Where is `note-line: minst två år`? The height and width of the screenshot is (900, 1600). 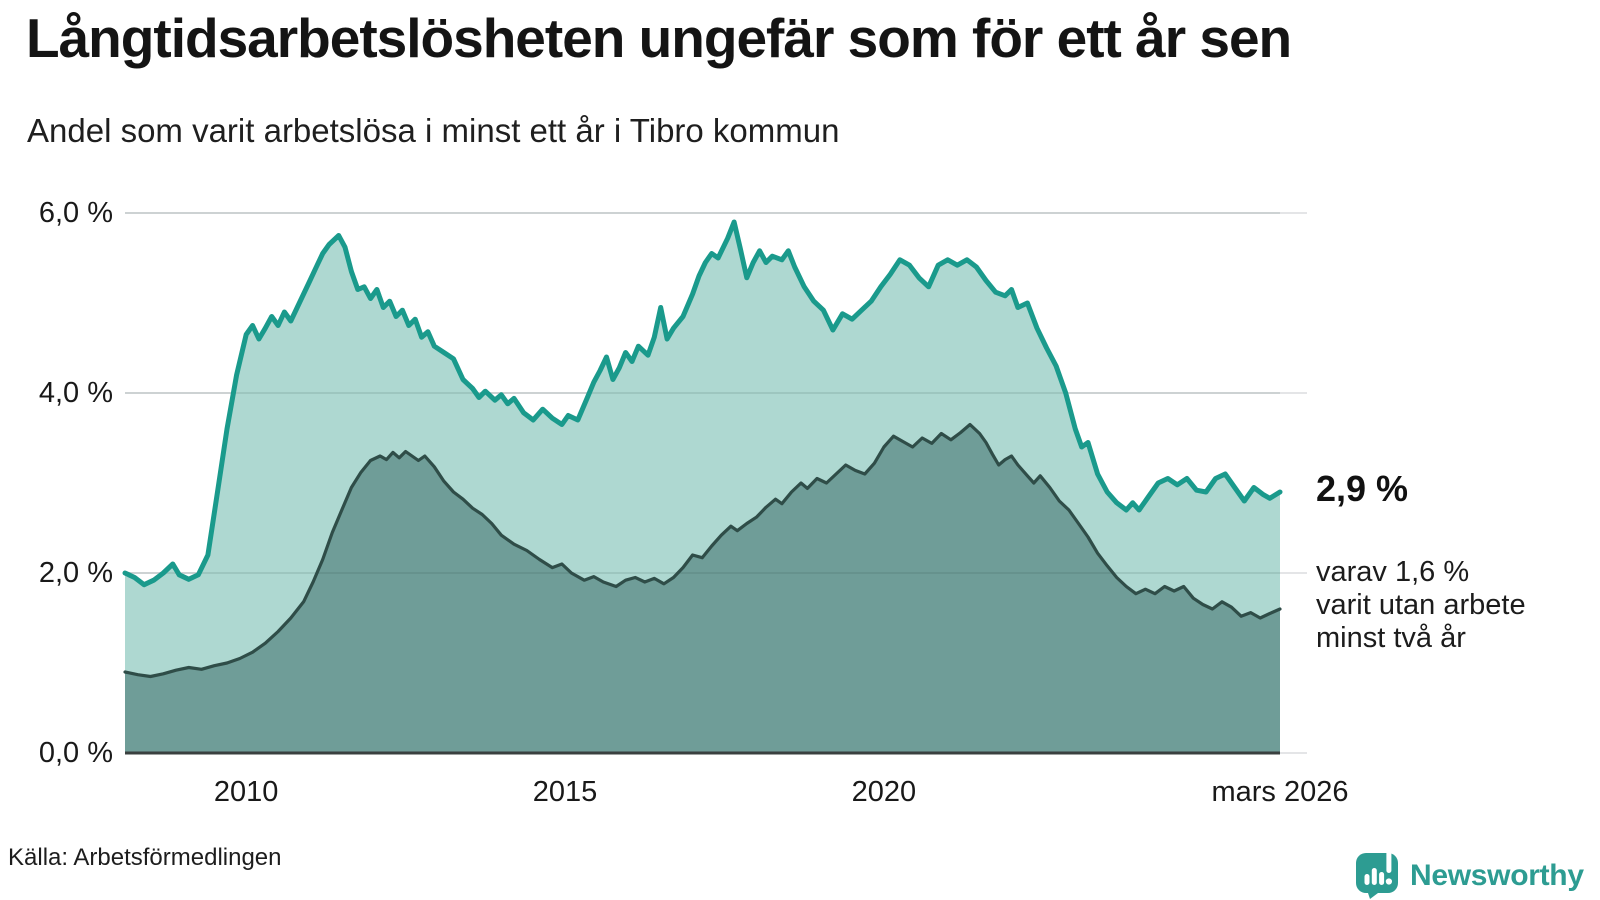 note-line: minst två år is located at coordinates (1391, 638).